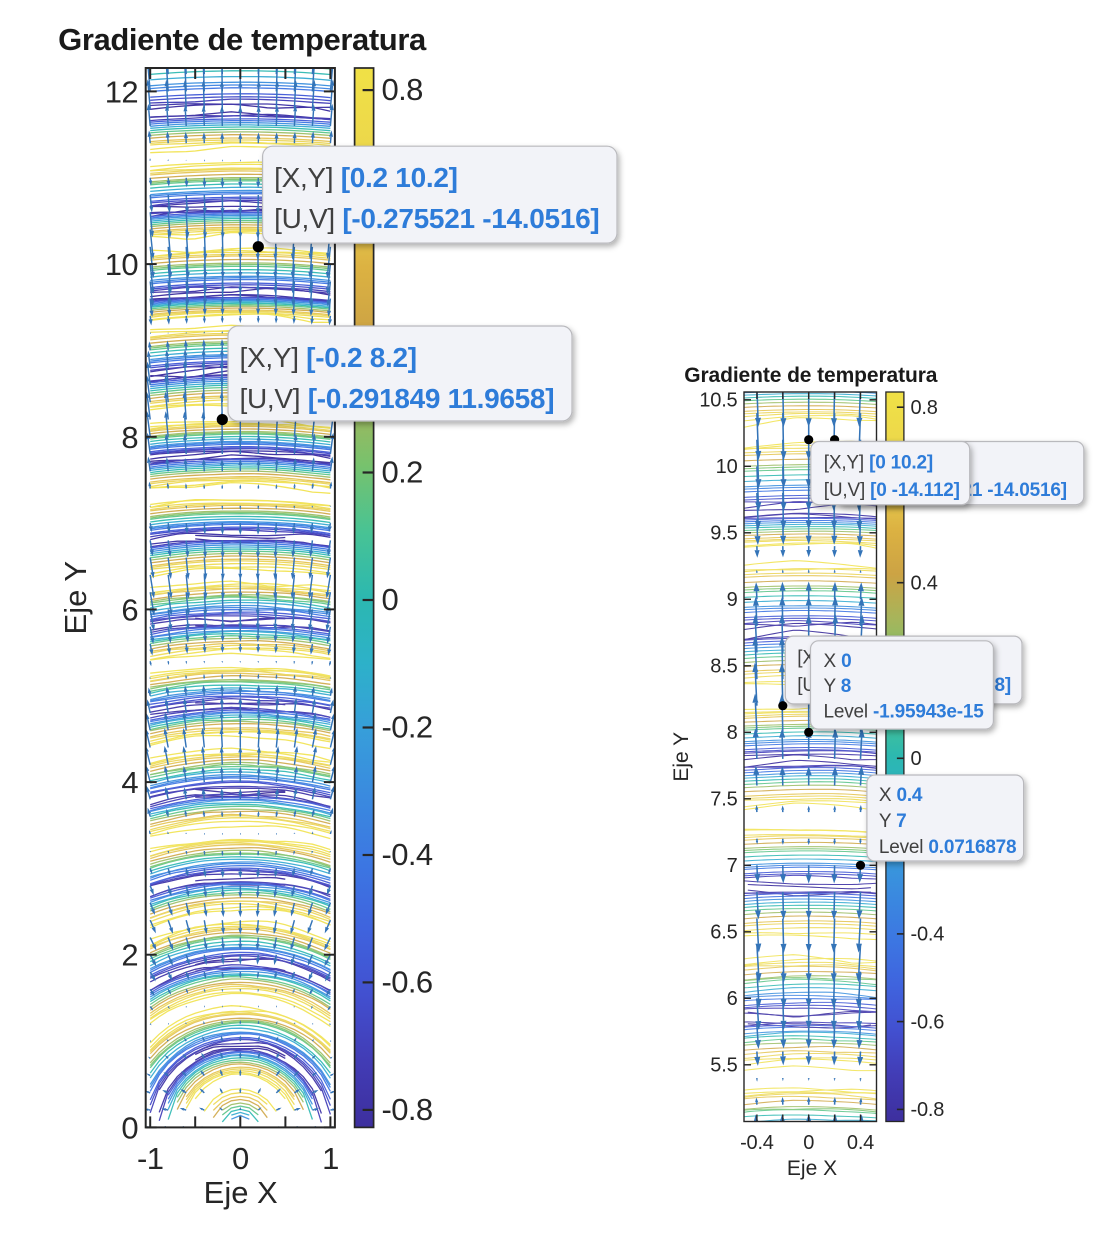  Describe the element at coordinates (838, 661) in the screenshot. I see `svg-text: X 0` at that location.